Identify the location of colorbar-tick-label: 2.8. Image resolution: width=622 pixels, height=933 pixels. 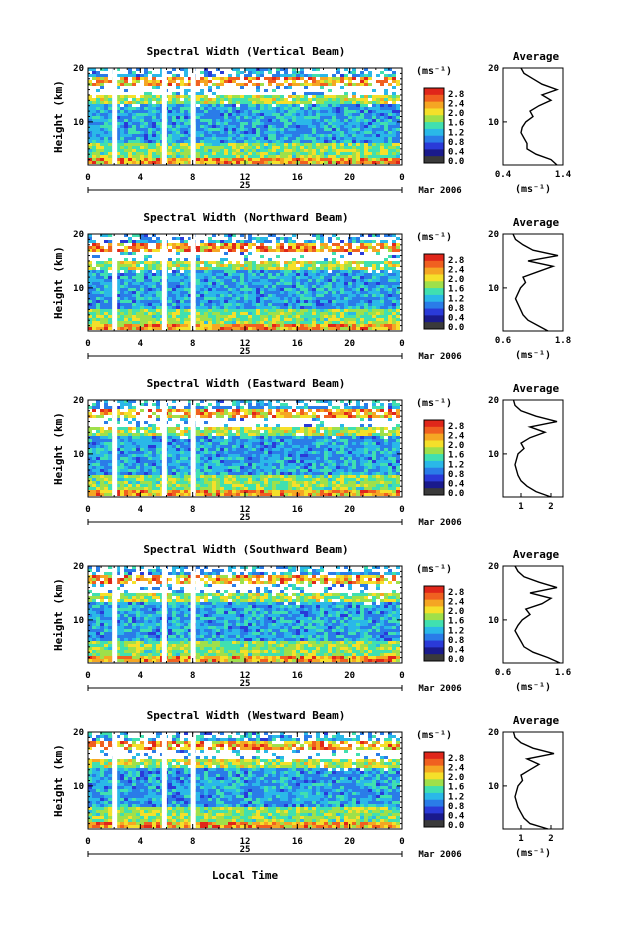
(456, 261).